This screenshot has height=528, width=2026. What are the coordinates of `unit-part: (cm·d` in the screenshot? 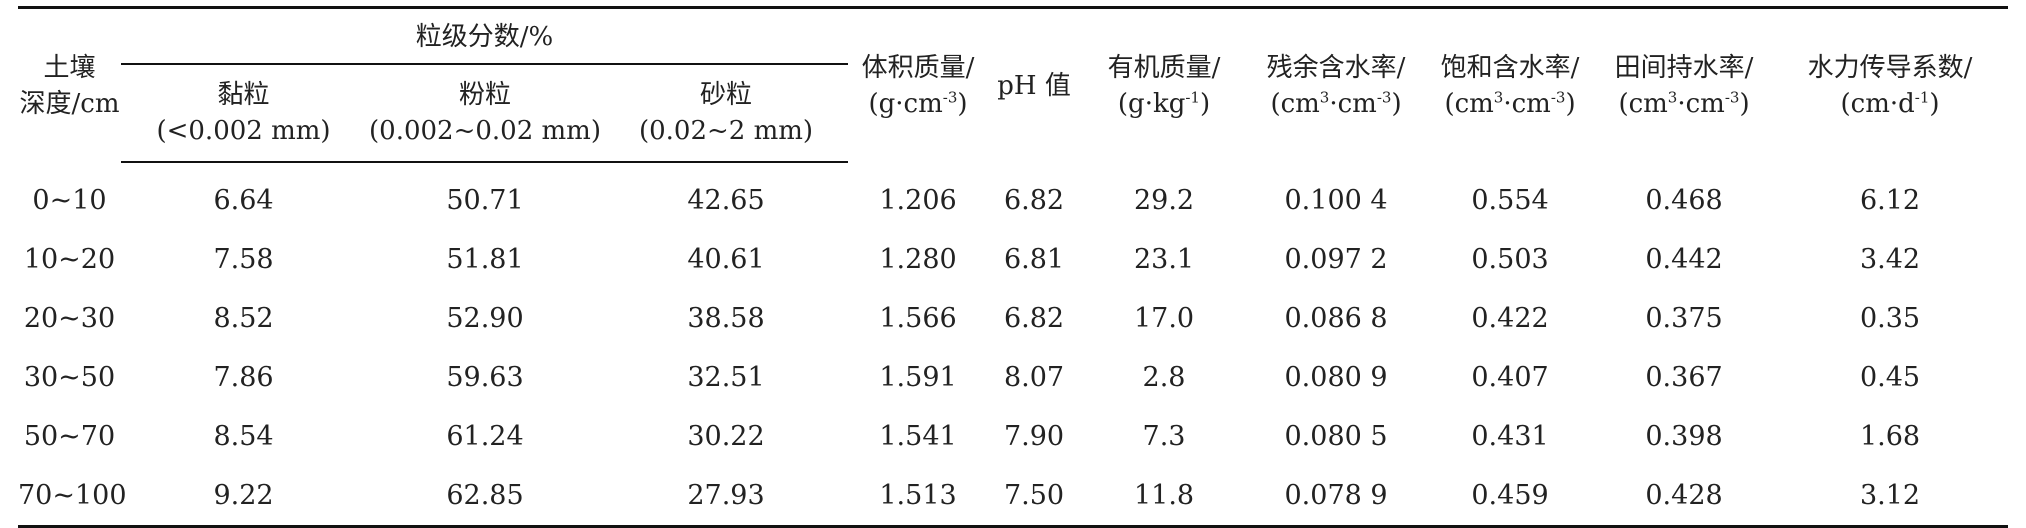 It's located at (1877, 103).